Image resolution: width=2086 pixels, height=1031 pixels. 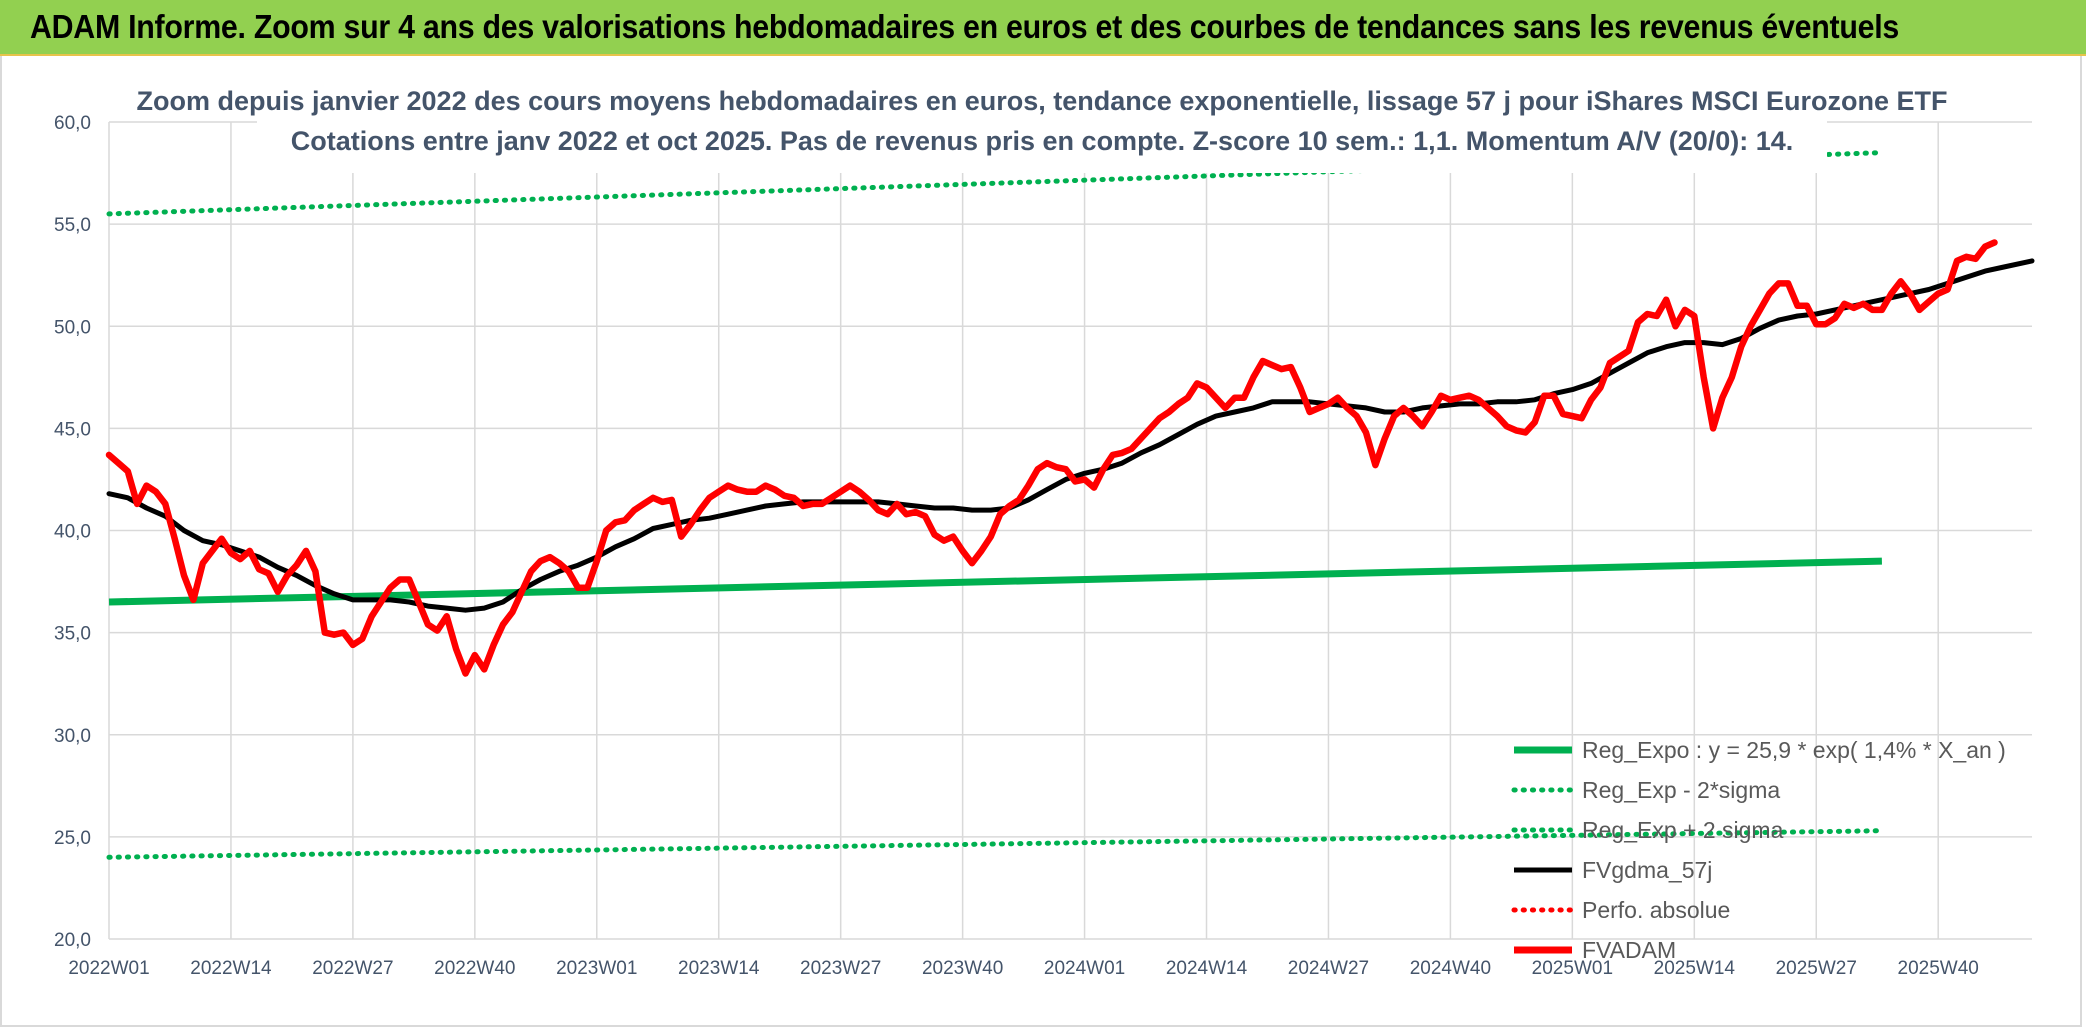 I want to click on x-tick-label: 2022W40, so click(x=474, y=968).